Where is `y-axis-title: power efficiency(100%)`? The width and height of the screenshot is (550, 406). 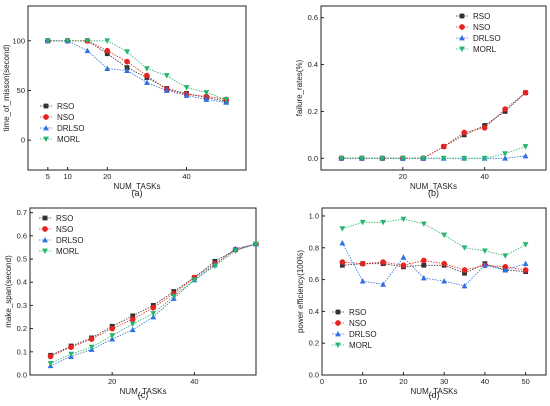 y-axis-title: power efficiency(100%) is located at coordinates (300, 291).